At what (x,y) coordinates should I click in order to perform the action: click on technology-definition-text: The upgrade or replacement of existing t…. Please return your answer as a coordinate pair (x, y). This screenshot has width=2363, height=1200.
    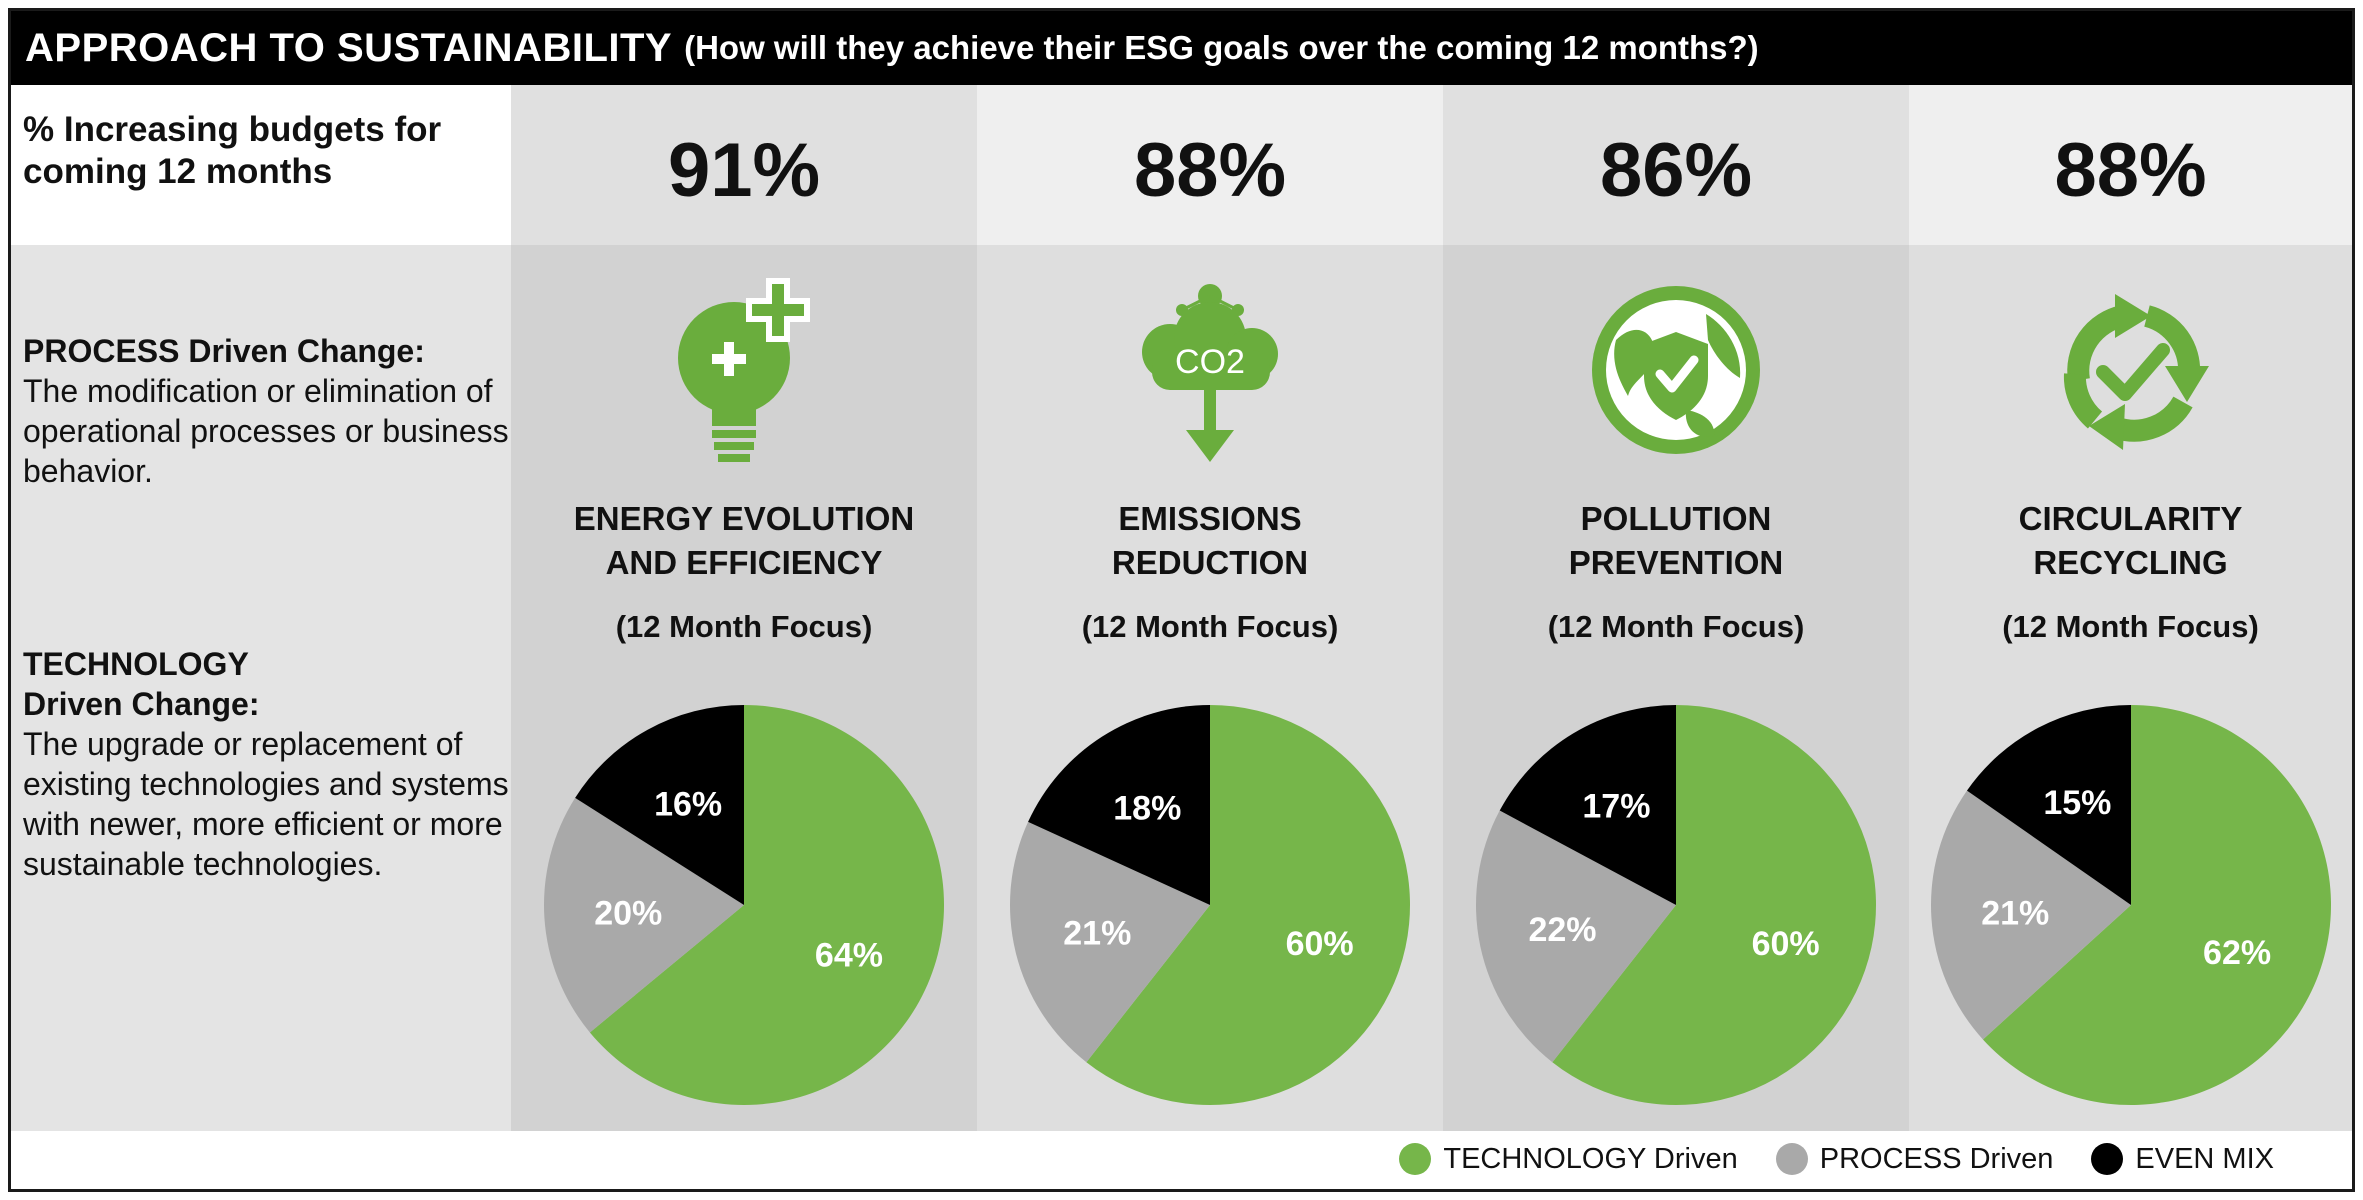
    Looking at the image, I should click on (266, 804).